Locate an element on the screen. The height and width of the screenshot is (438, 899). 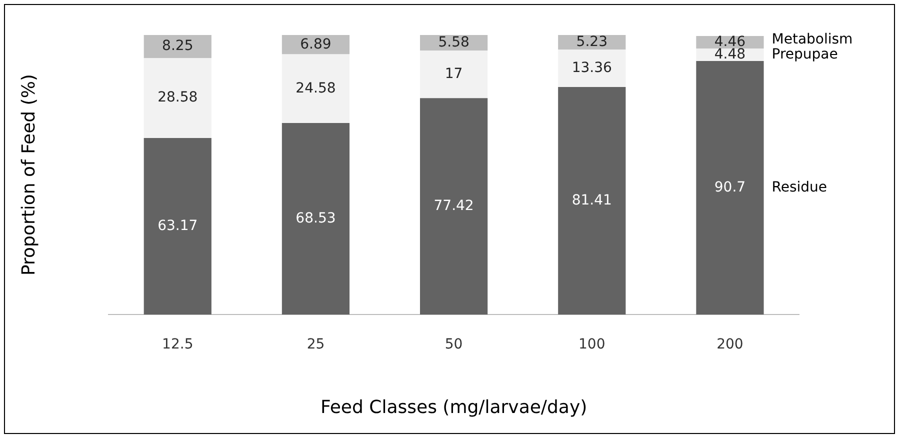
data-label: 28.58 is located at coordinates (178, 98).